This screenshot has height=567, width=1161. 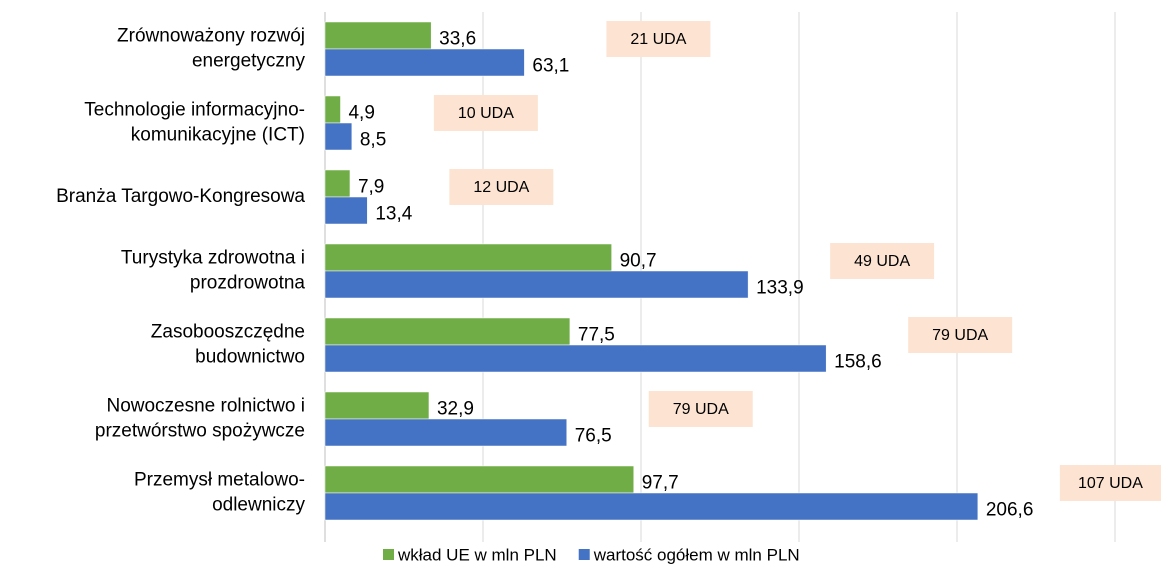 What do you see at coordinates (457, 39) in the screenshot?
I see `value-label: 33,6` at bounding box center [457, 39].